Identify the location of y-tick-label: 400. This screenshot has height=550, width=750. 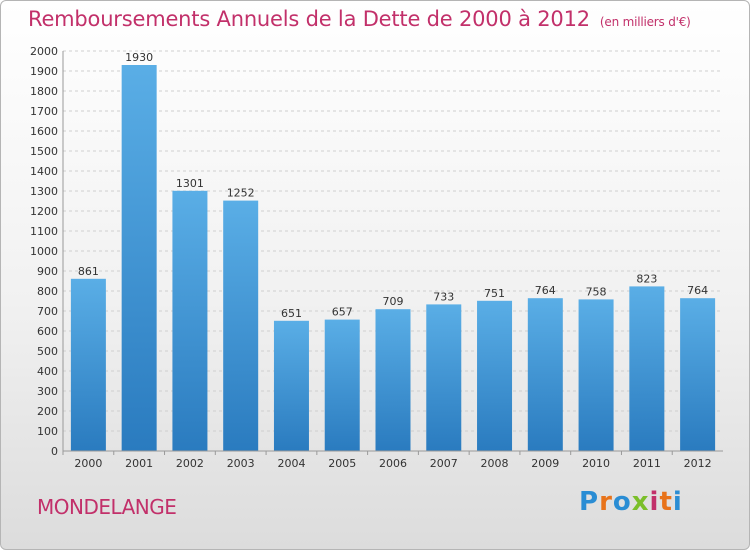
(47, 371).